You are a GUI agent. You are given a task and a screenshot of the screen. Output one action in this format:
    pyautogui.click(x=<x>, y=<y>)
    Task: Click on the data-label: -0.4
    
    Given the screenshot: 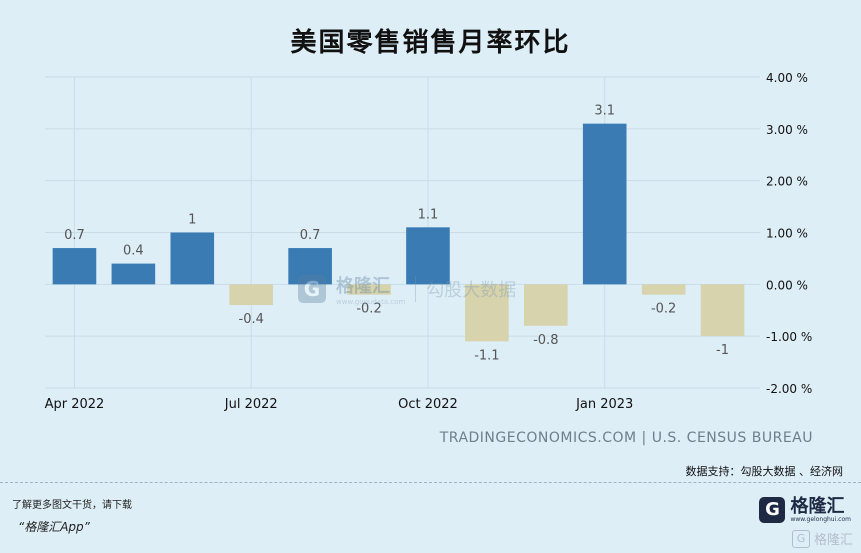 What is the action you would take?
    pyautogui.click(x=251, y=319)
    